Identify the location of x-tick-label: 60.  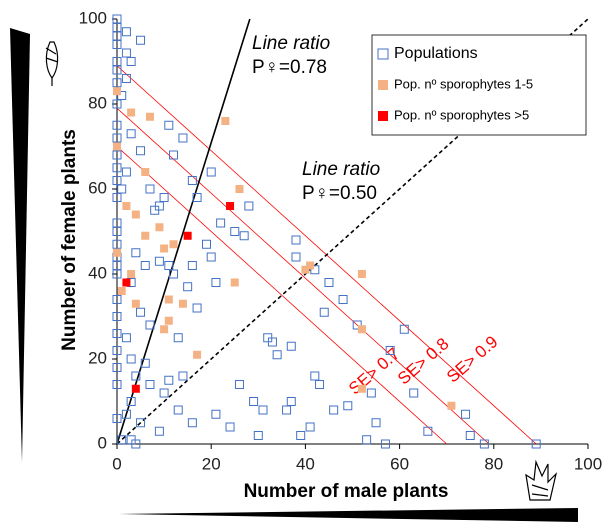
(399, 463).